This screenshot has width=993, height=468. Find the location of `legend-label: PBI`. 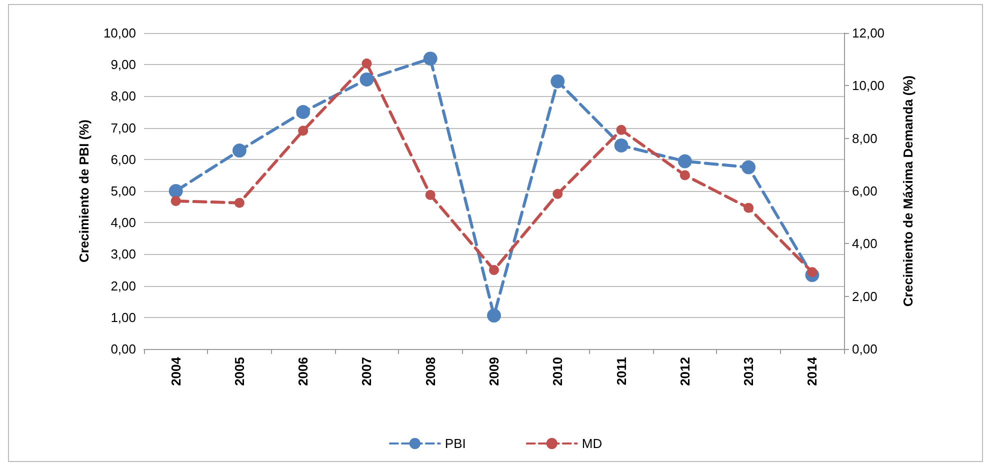

legend-label: PBI is located at coordinates (455, 443).